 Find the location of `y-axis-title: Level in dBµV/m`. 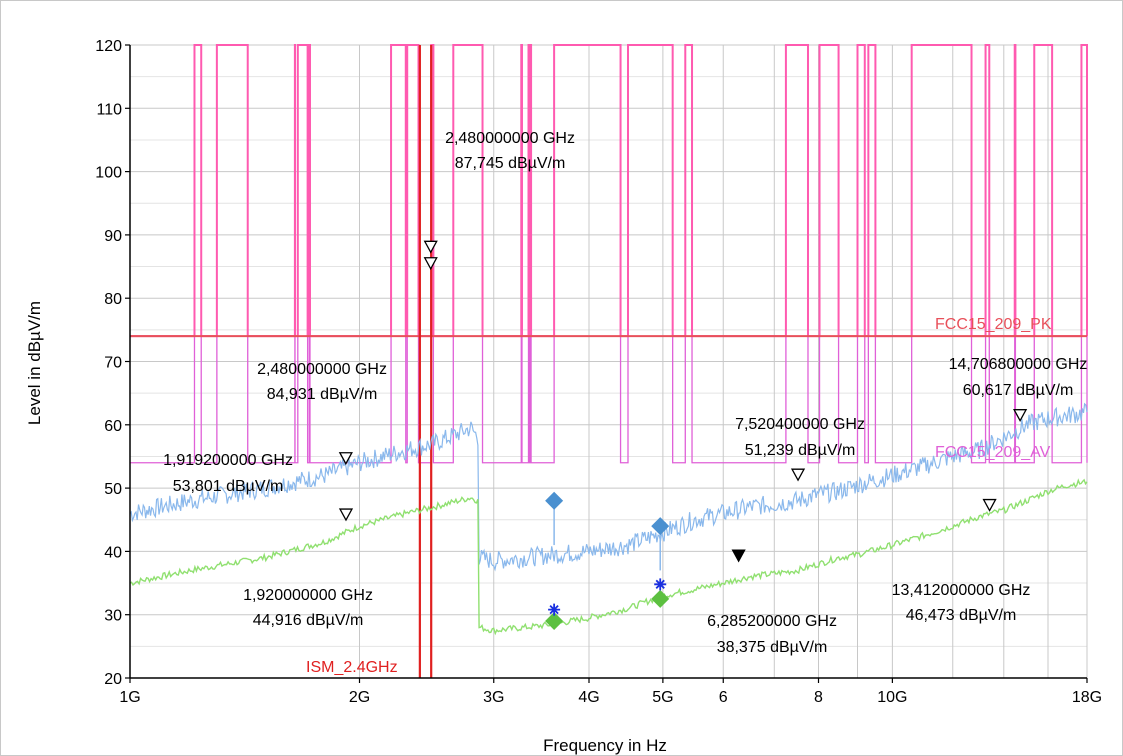

y-axis-title: Level in dBµV/m is located at coordinates (34, 363).